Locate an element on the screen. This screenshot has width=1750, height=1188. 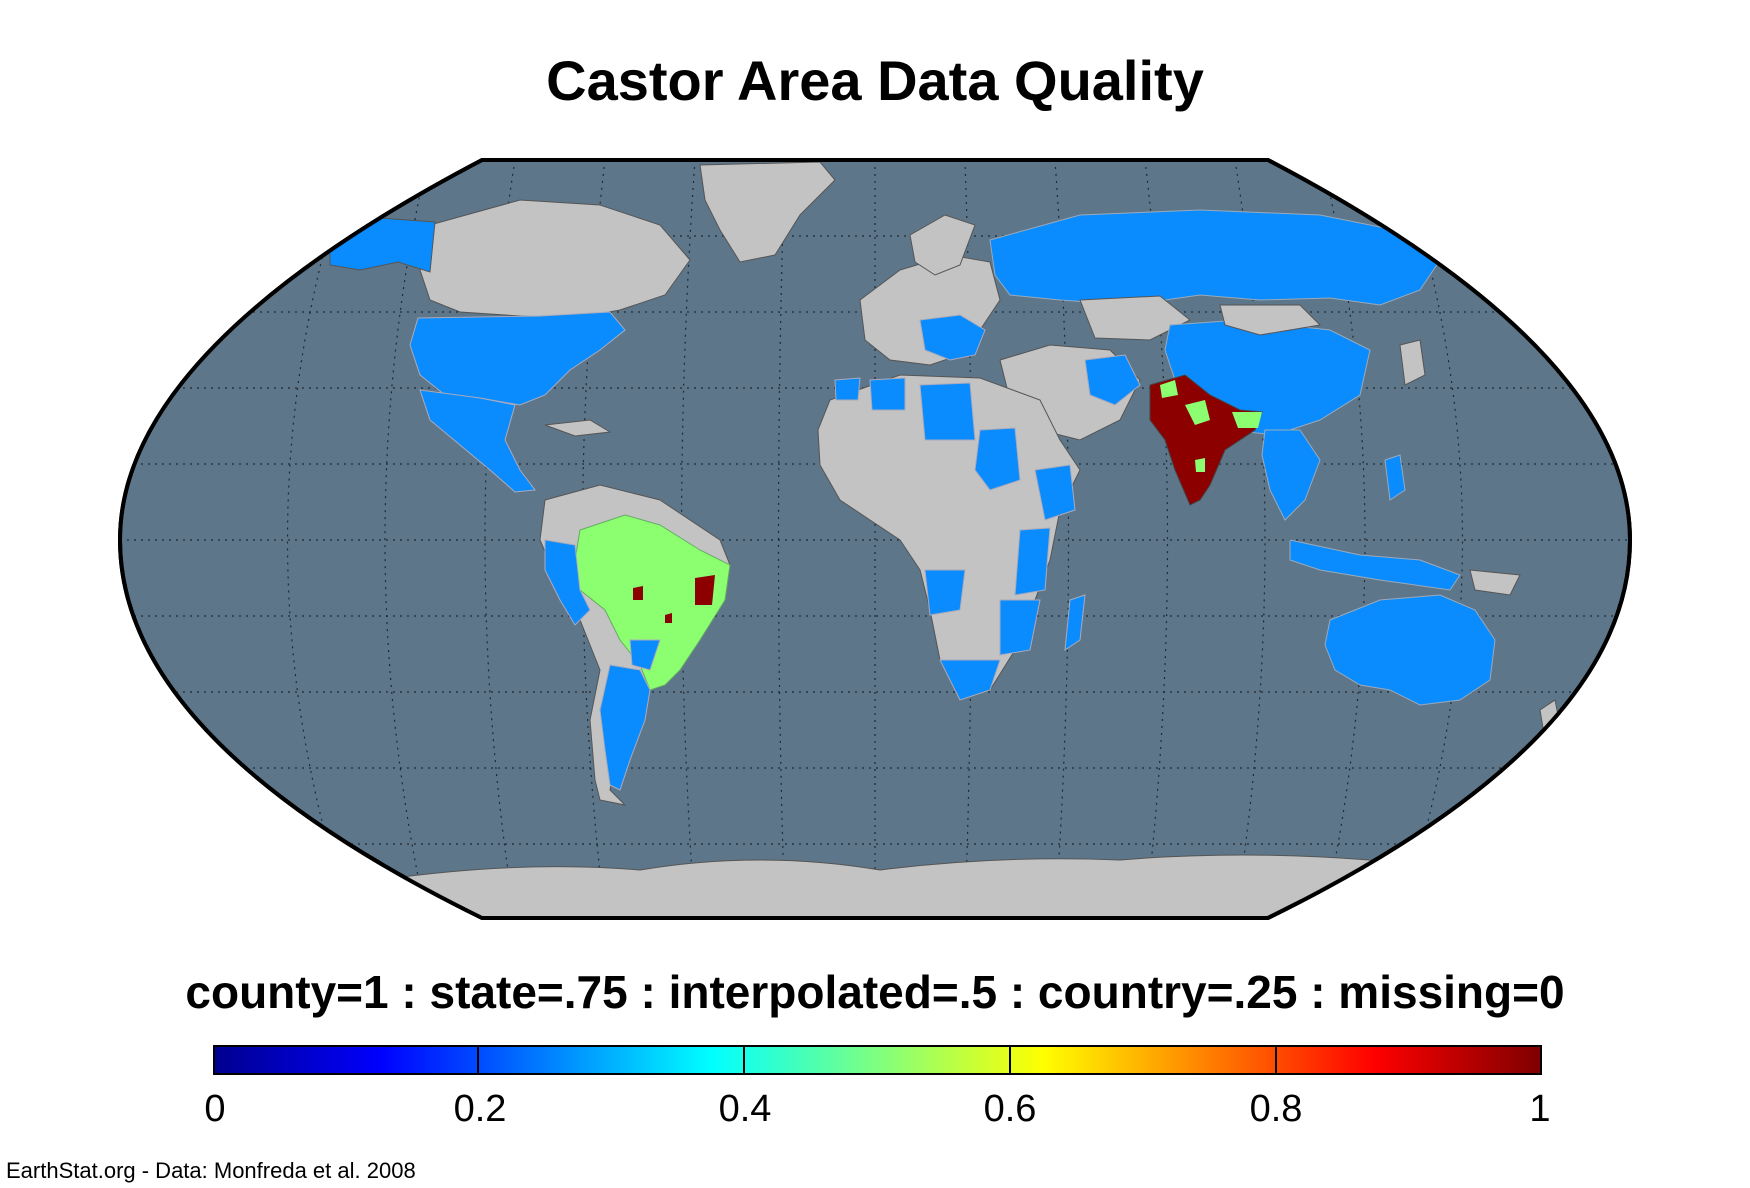
japan is located at coordinates (1412, 362).